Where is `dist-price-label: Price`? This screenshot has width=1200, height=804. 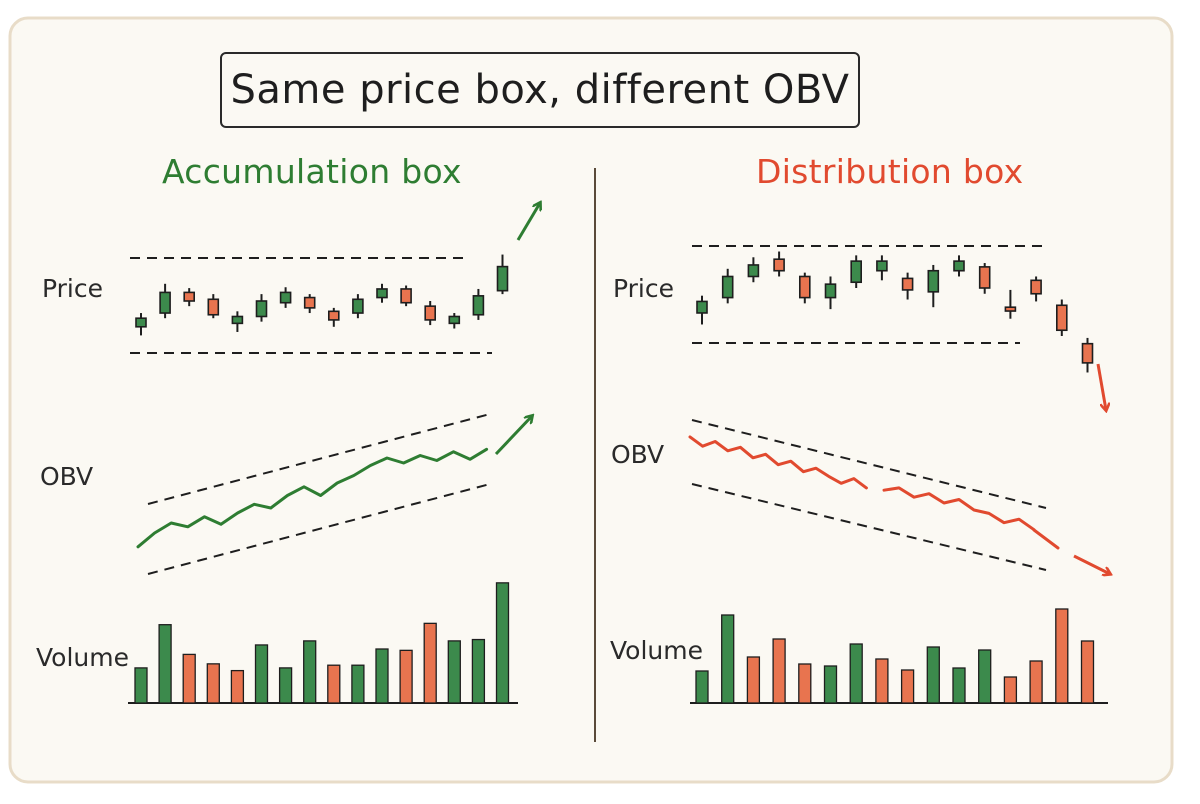 dist-price-label: Price is located at coordinates (643, 288).